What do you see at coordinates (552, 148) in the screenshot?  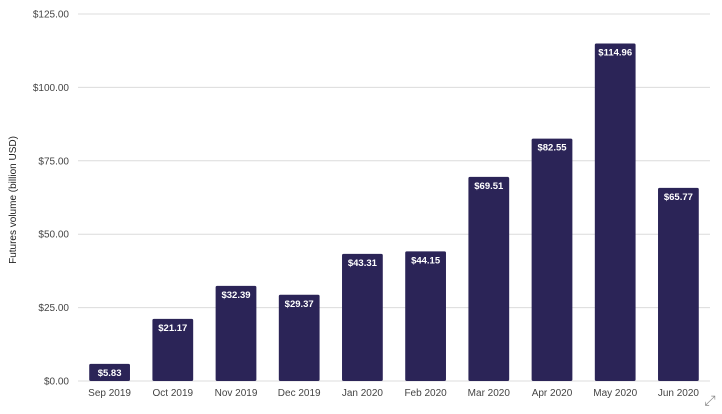 I see `bar-data-label: $82.55` at bounding box center [552, 148].